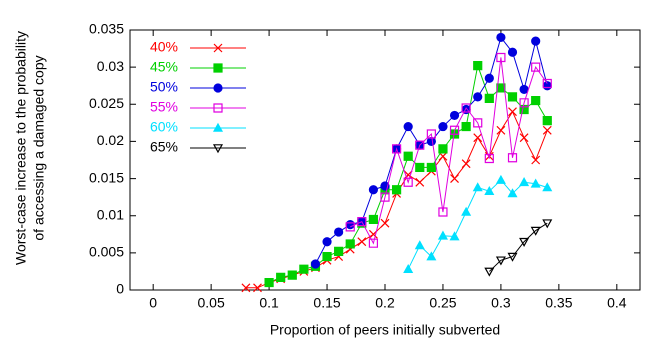 This screenshot has width=655, height=350. What do you see at coordinates (385, 303) in the screenshot?
I see `x-tick-label: 0.2` at bounding box center [385, 303].